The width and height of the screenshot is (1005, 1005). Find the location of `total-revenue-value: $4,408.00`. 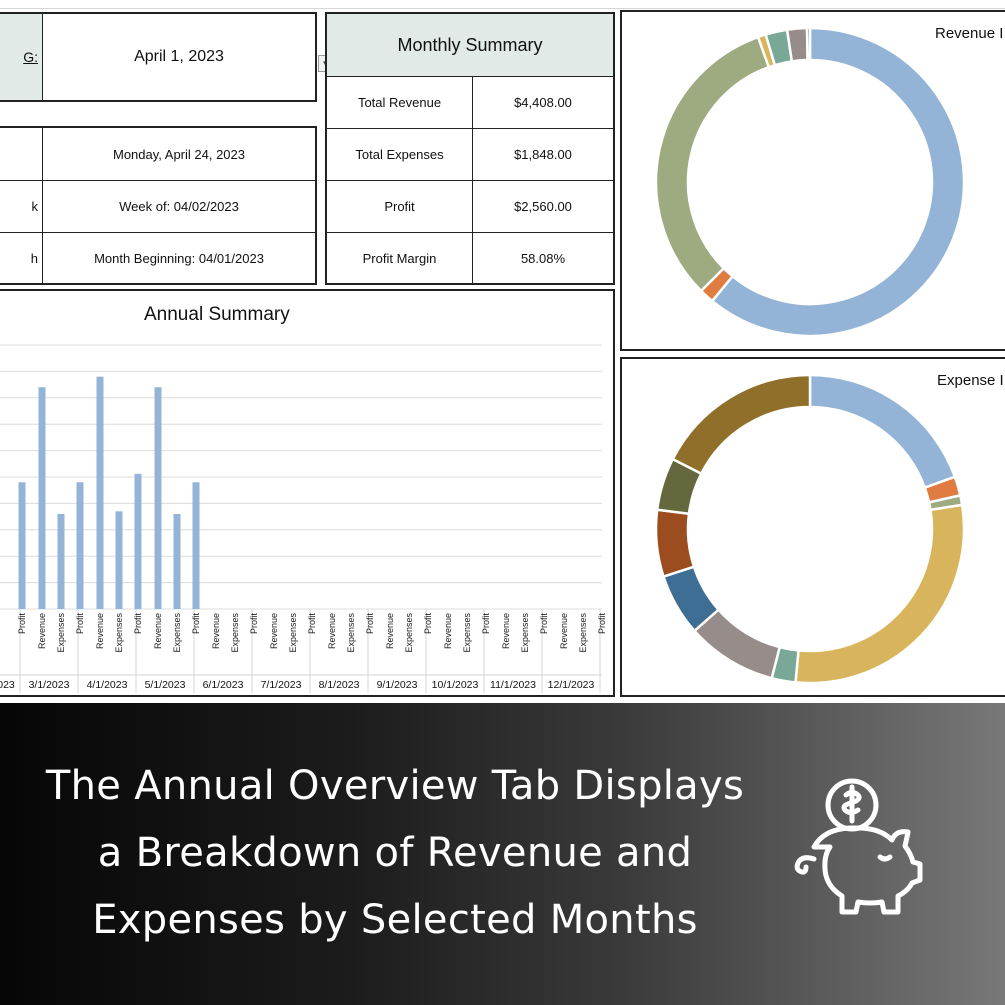

total-revenue-value: $4,408.00 is located at coordinates (542, 102).